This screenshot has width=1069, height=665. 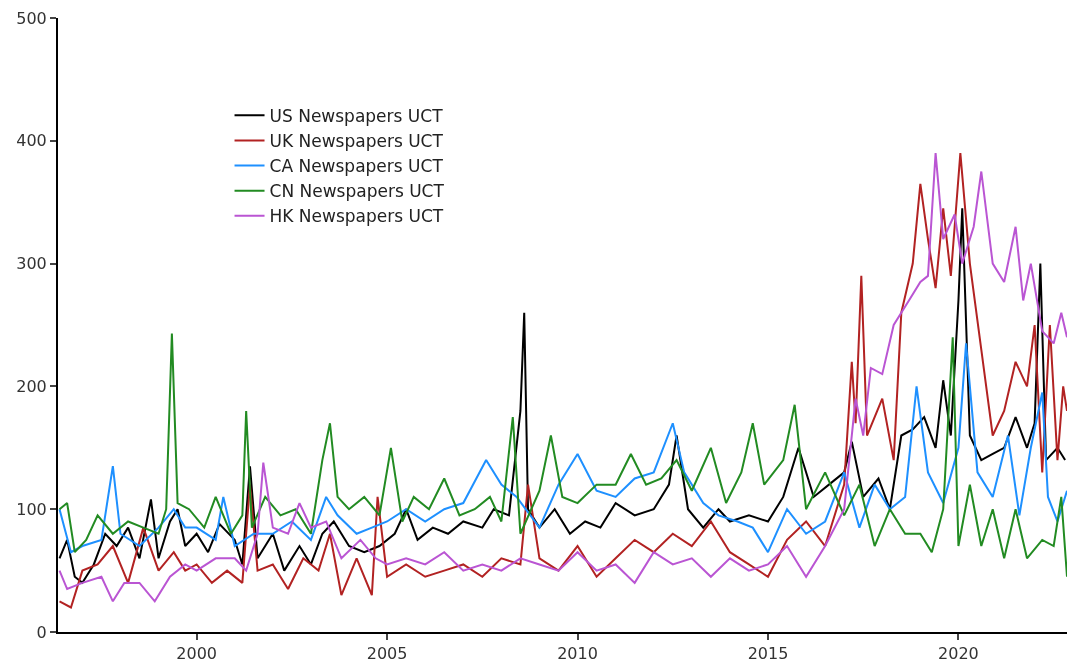 What do you see at coordinates (31, 386) in the screenshot?
I see `y-tick-label: 200` at bounding box center [31, 386].